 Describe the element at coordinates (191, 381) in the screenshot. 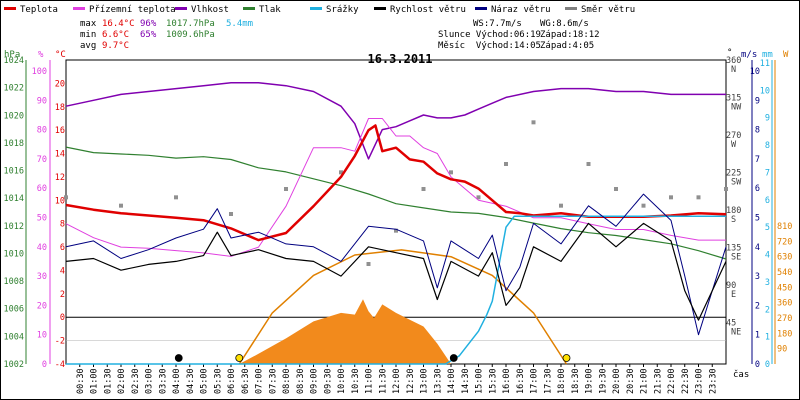

I see `x-tick-label: 04:30` at that location.